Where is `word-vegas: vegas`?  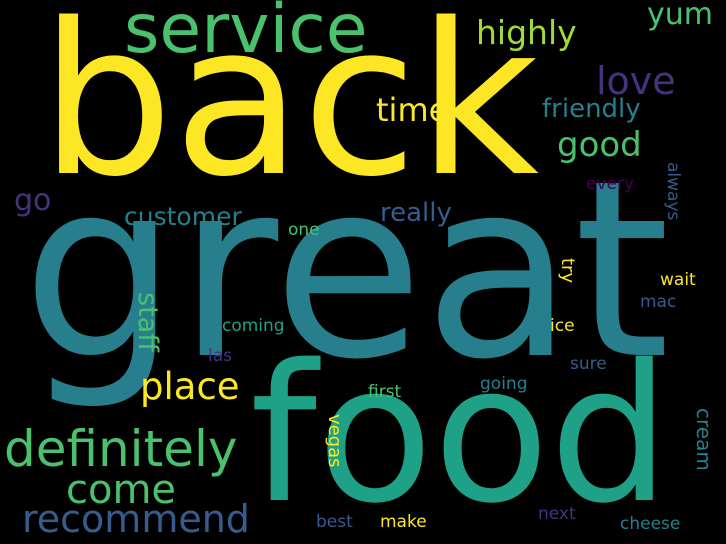 word-vegas: vegas is located at coordinates (334, 441).